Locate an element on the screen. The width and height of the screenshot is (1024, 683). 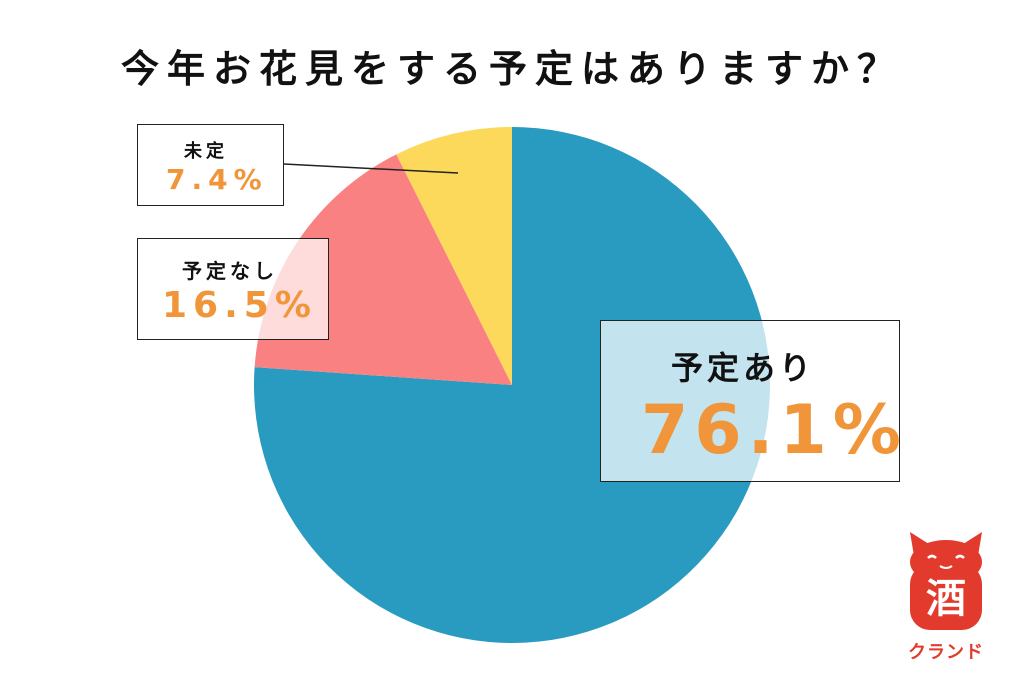
pie-slice-mitei is located at coordinates (454, 256).